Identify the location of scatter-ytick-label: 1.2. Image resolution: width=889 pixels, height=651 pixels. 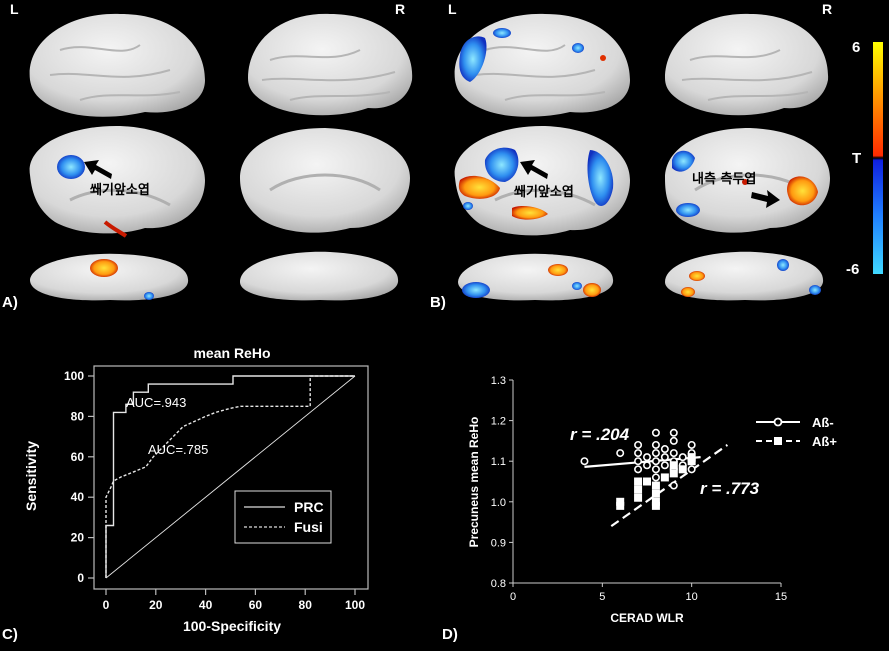
(498, 422).